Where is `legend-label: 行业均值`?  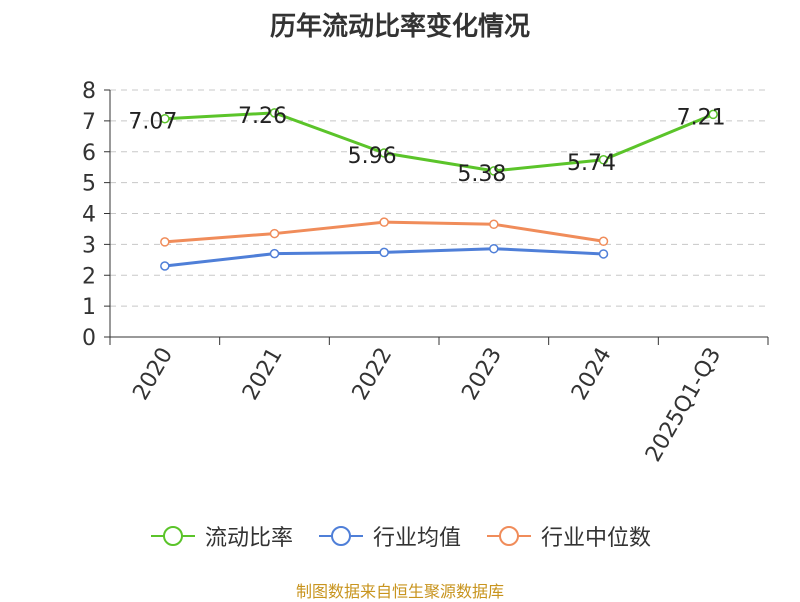
legend-label: 行业均值 is located at coordinates (416, 538).